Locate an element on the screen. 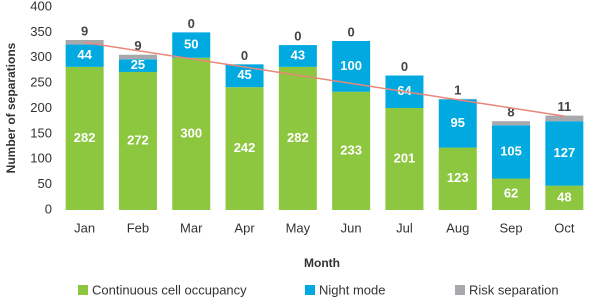 The width and height of the screenshot is (600, 300). value-label: 100 is located at coordinates (351, 65).